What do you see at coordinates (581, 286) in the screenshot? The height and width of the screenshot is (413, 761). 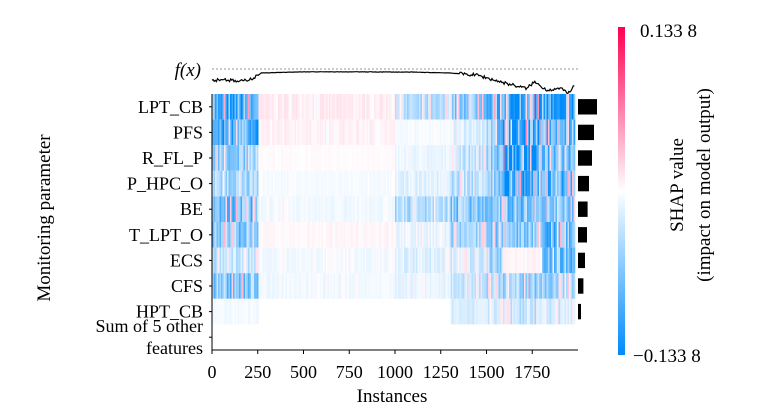 I see `importance-bar` at bounding box center [581, 286].